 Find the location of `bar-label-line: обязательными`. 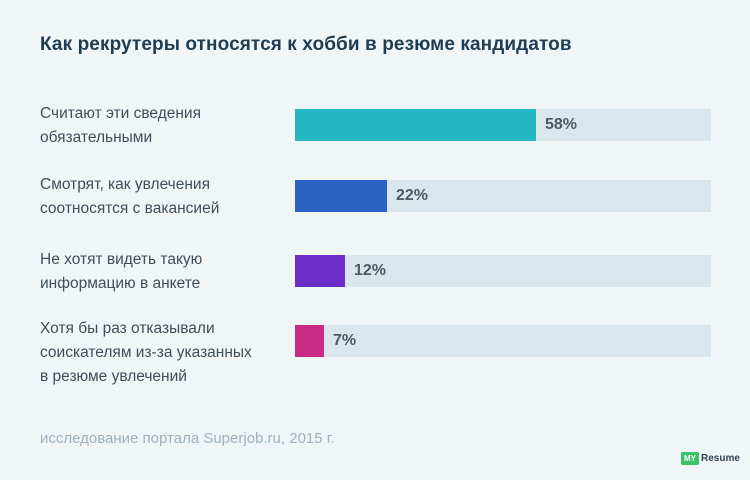

bar-label-line: обязательными is located at coordinates (96, 137).